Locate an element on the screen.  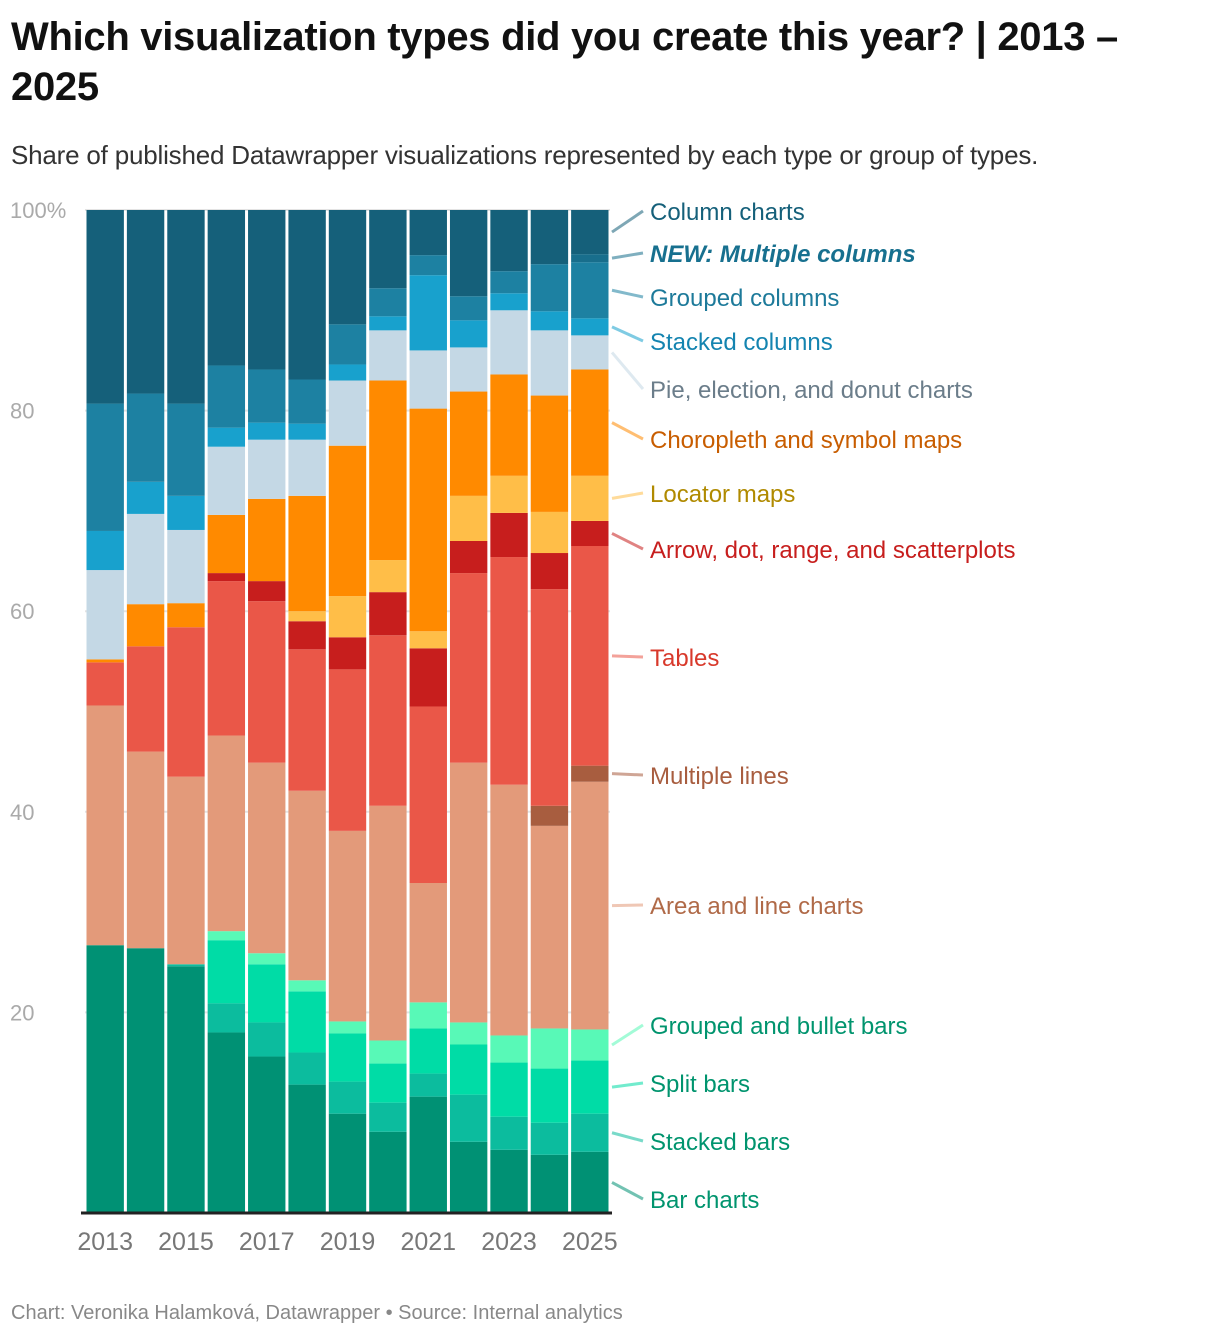
x-tick-label: 2017 is located at coordinates (267, 1242).